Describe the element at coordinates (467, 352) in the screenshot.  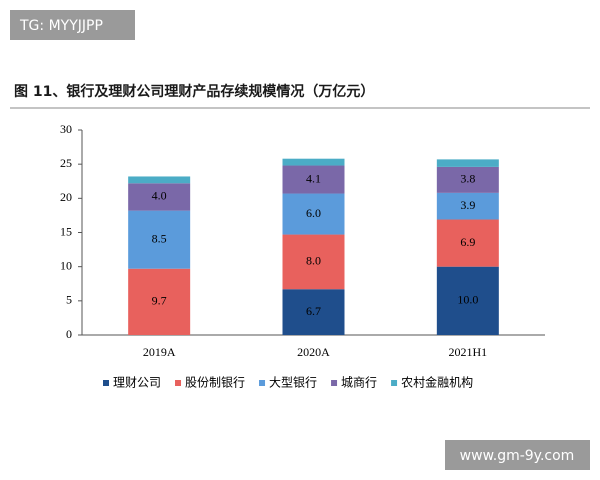
I see `x-tick-label: 2021H1` at that location.